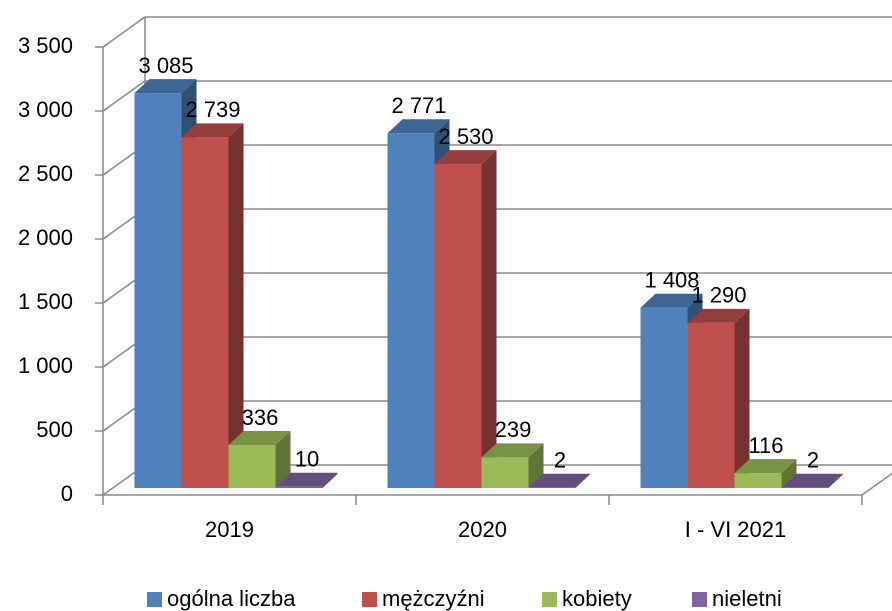  I want to click on data-label: 10, so click(307, 459).